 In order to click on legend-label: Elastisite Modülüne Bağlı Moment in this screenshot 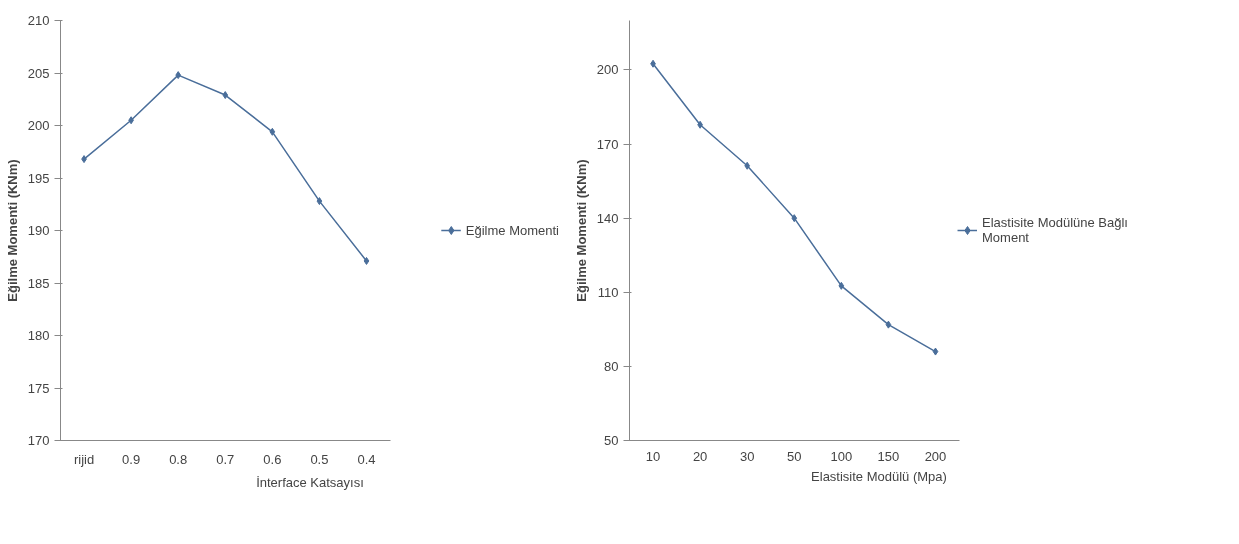, I will do `click(1055, 230)`.